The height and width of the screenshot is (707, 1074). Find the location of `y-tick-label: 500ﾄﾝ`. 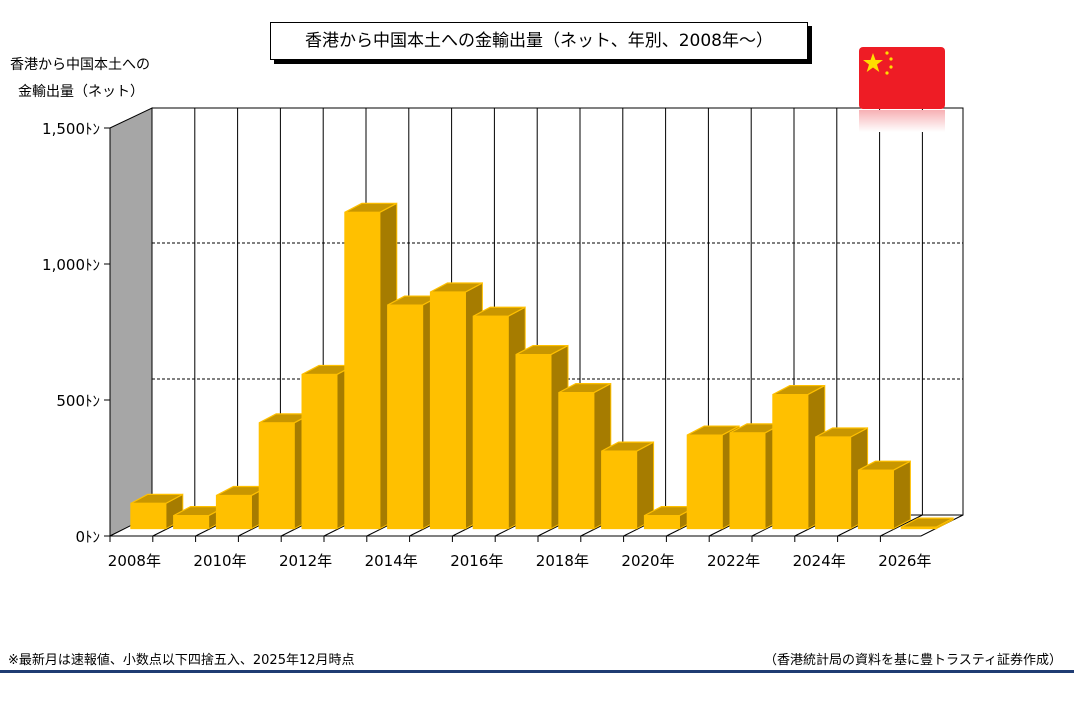

y-tick-label: 500ﾄﾝ is located at coordinates (78, 401).